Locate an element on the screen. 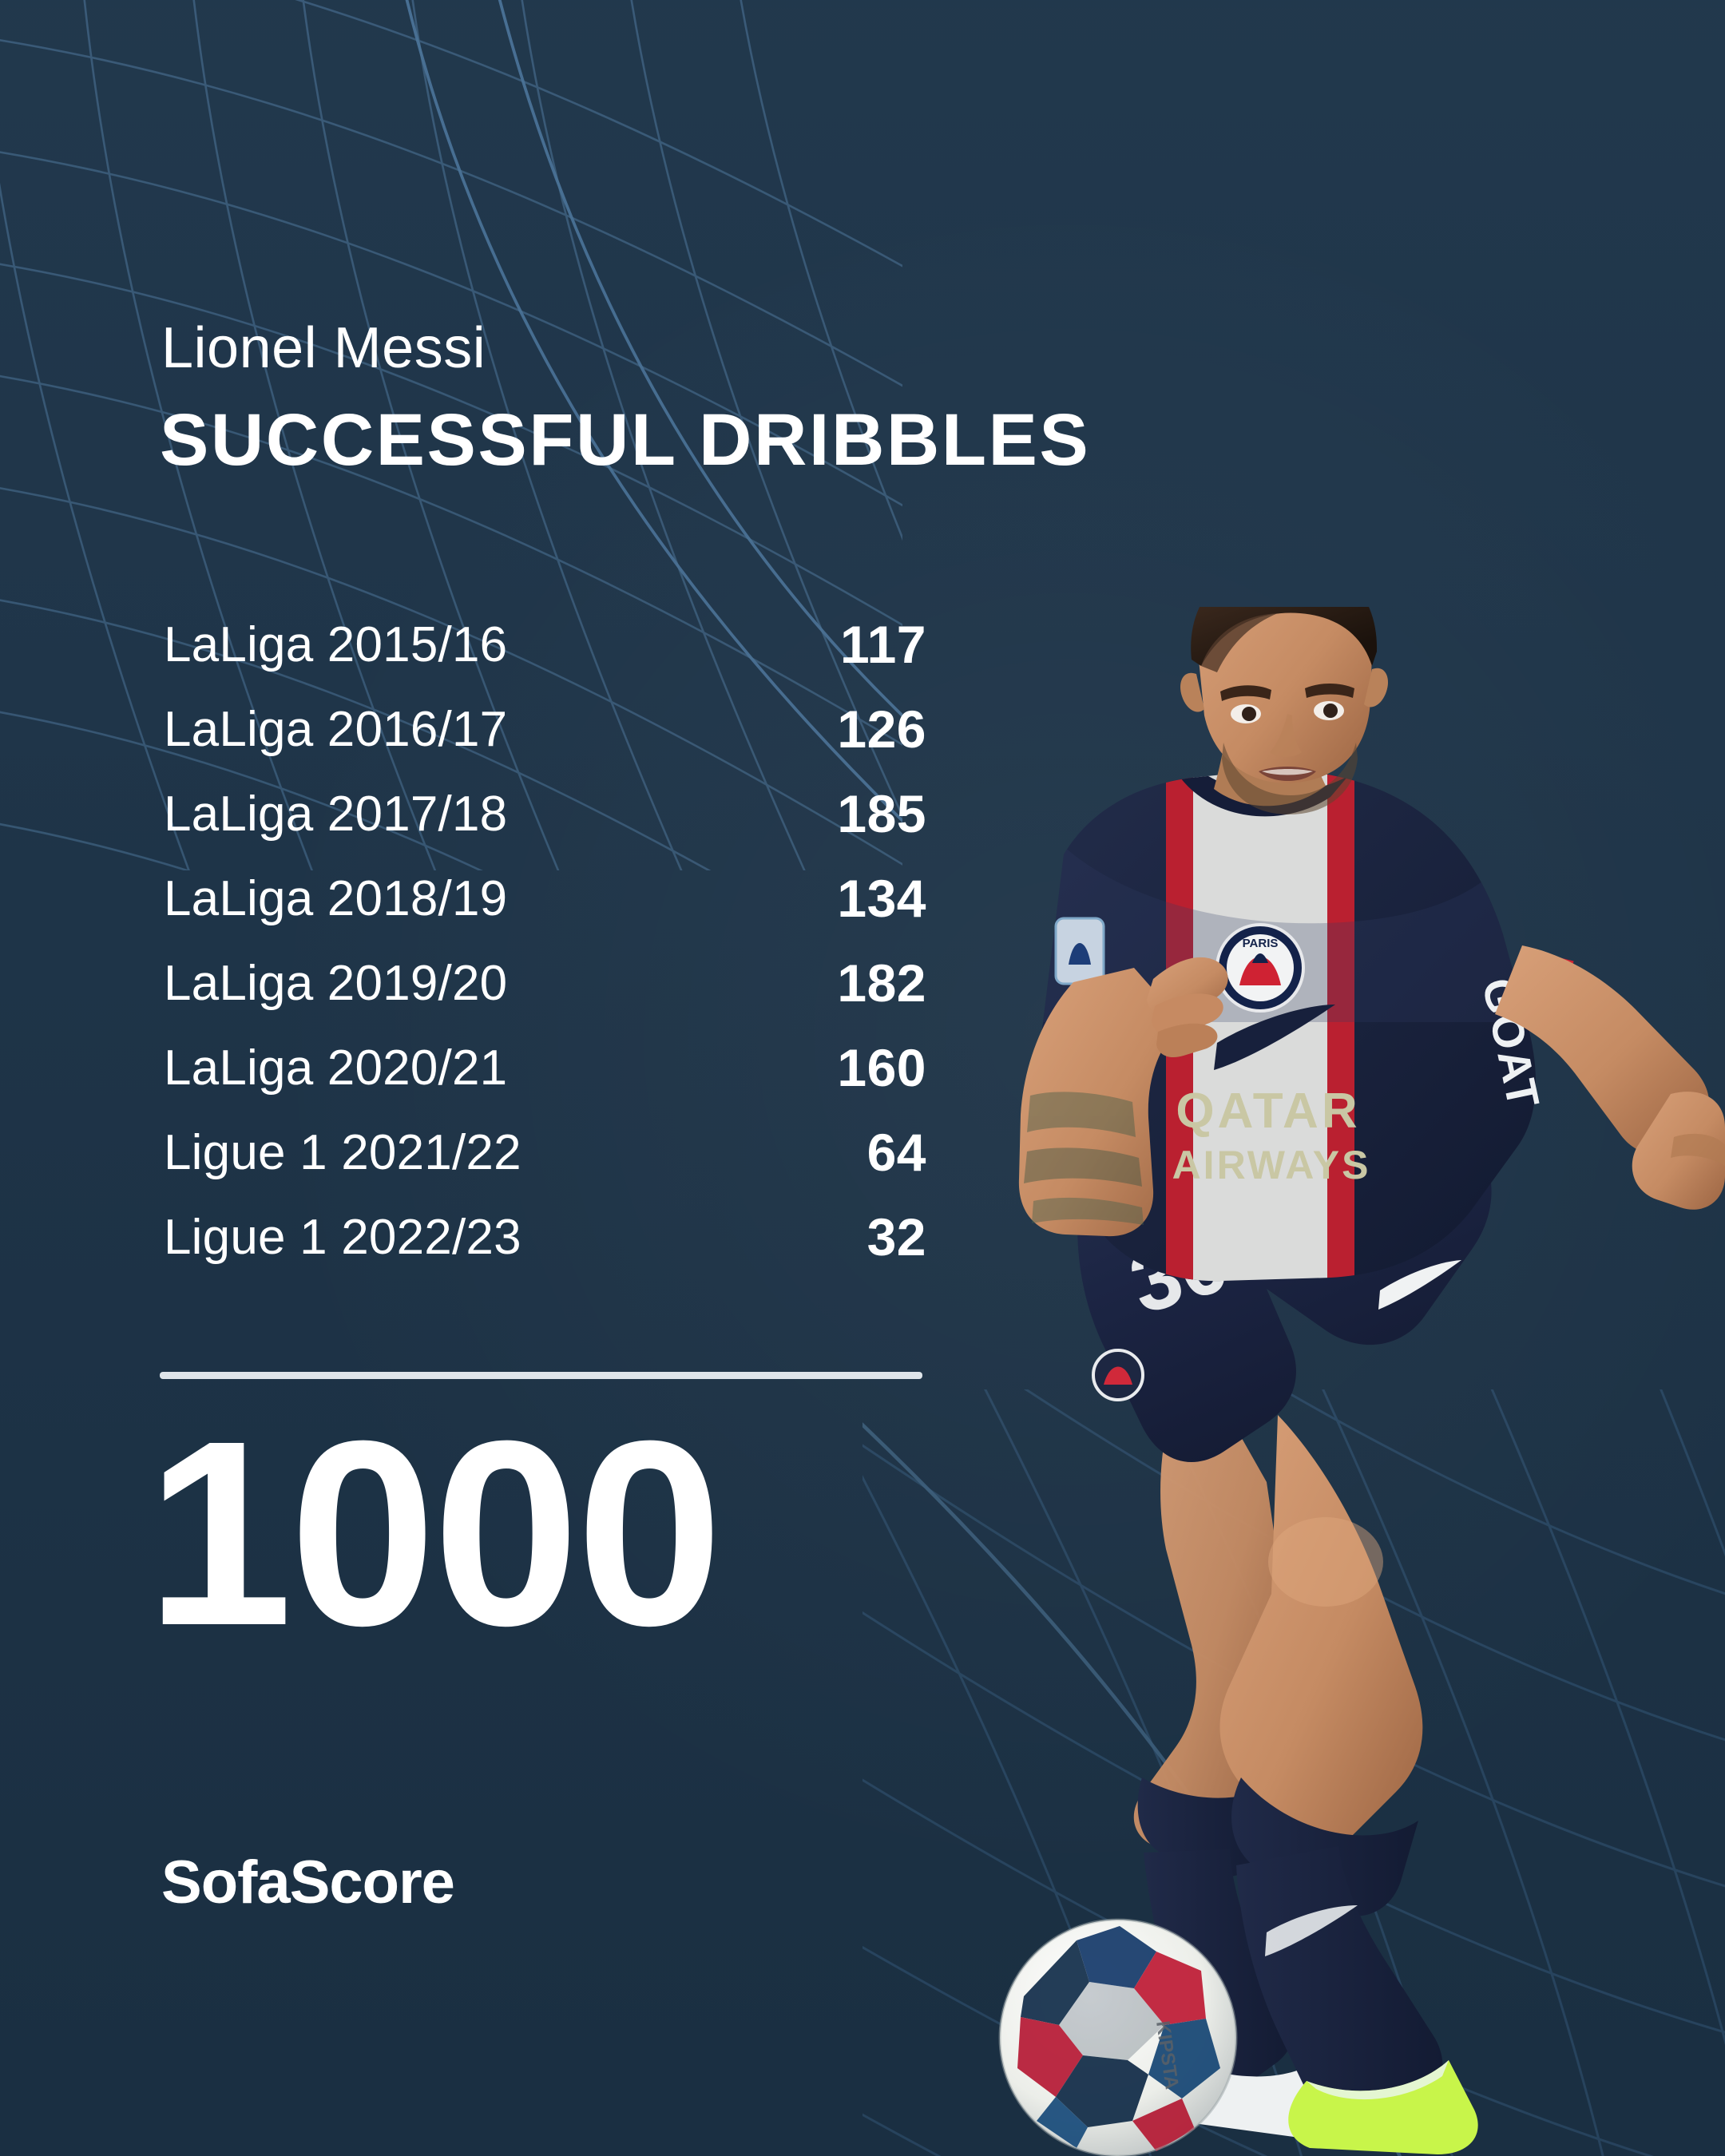  season-value: 117 is located at coordinates (883, 644).